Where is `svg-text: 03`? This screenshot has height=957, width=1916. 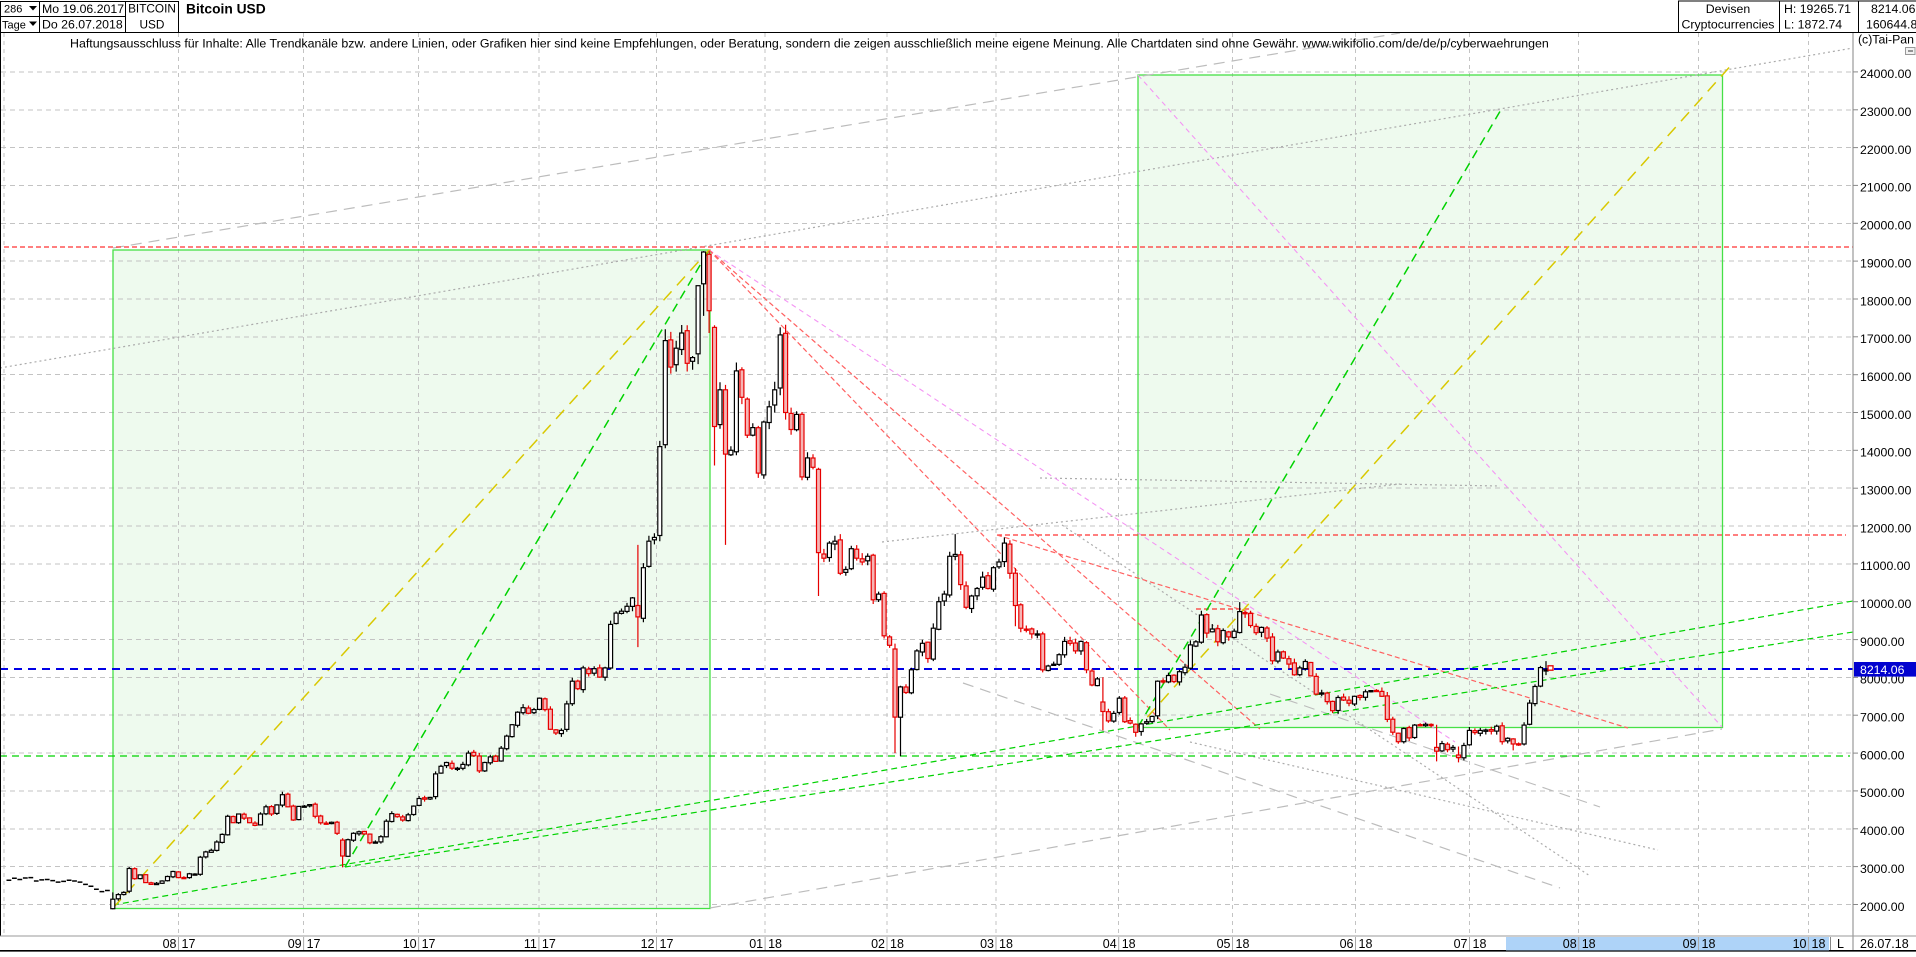
svg-text: 03 is located at coordinates (987, 944).